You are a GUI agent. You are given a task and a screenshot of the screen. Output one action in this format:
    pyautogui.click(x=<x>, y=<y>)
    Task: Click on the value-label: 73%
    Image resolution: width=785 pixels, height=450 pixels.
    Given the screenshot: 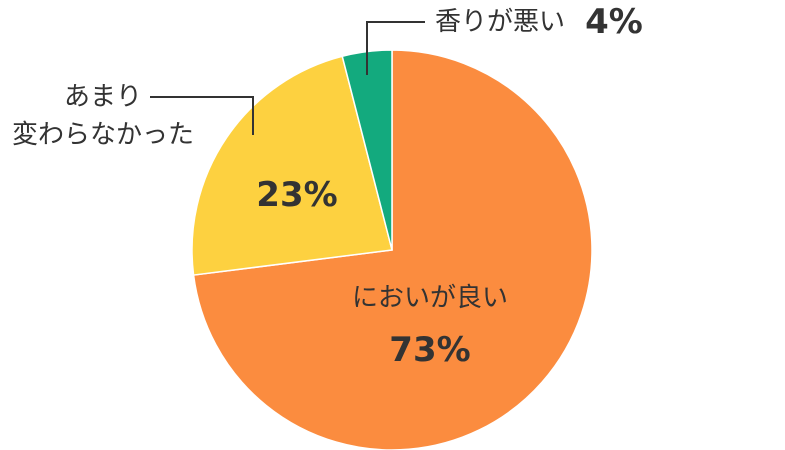 What is the action you would take?
    pyautogui.click(x=430, y=350)
    